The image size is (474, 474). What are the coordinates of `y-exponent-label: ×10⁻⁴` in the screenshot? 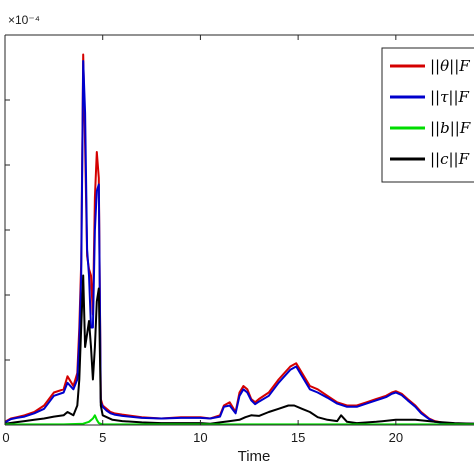 It's located at (24, 20).